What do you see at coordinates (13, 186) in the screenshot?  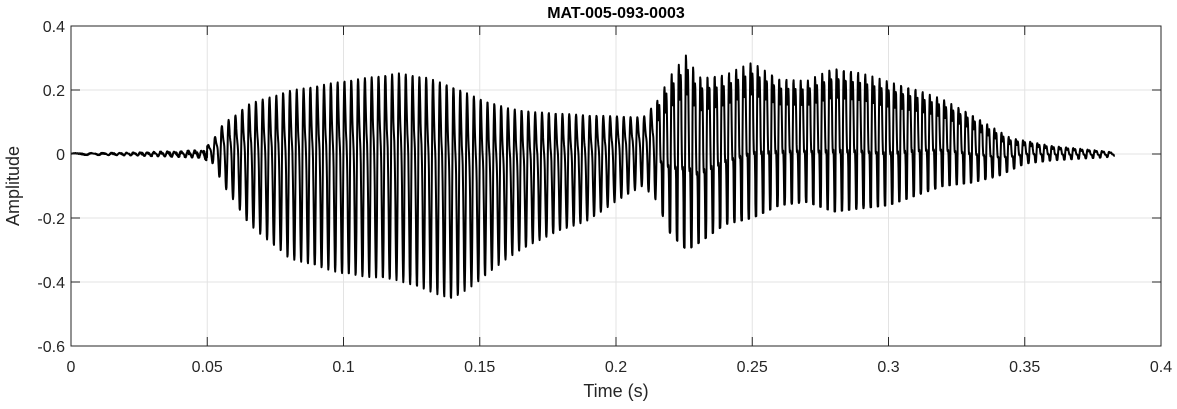 I see `y-axis-label: Amplitude` at bounding box center [13, 186].